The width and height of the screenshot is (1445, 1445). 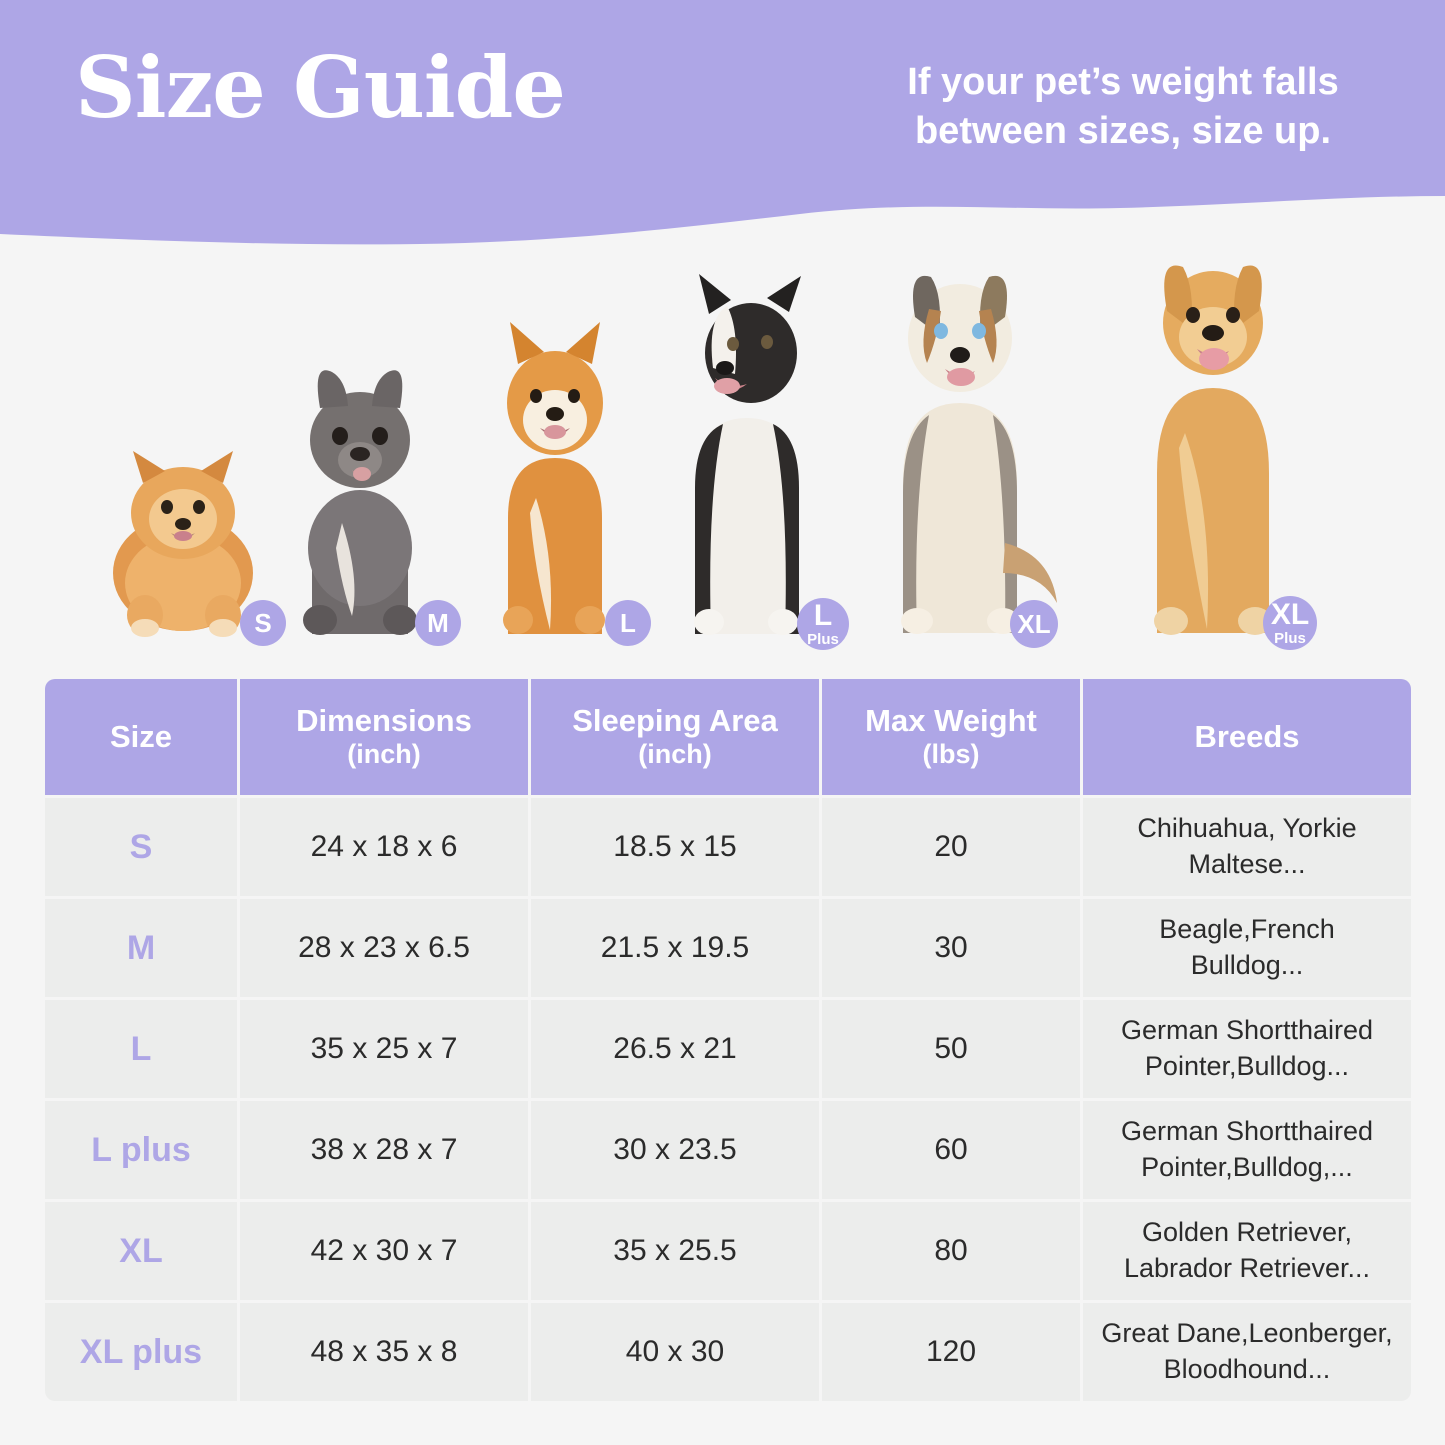 What do you see at coordinates (962, 445) in the screenshot?
I see `dog-australian-shepherd: XL` at bounding box center [962, 445].